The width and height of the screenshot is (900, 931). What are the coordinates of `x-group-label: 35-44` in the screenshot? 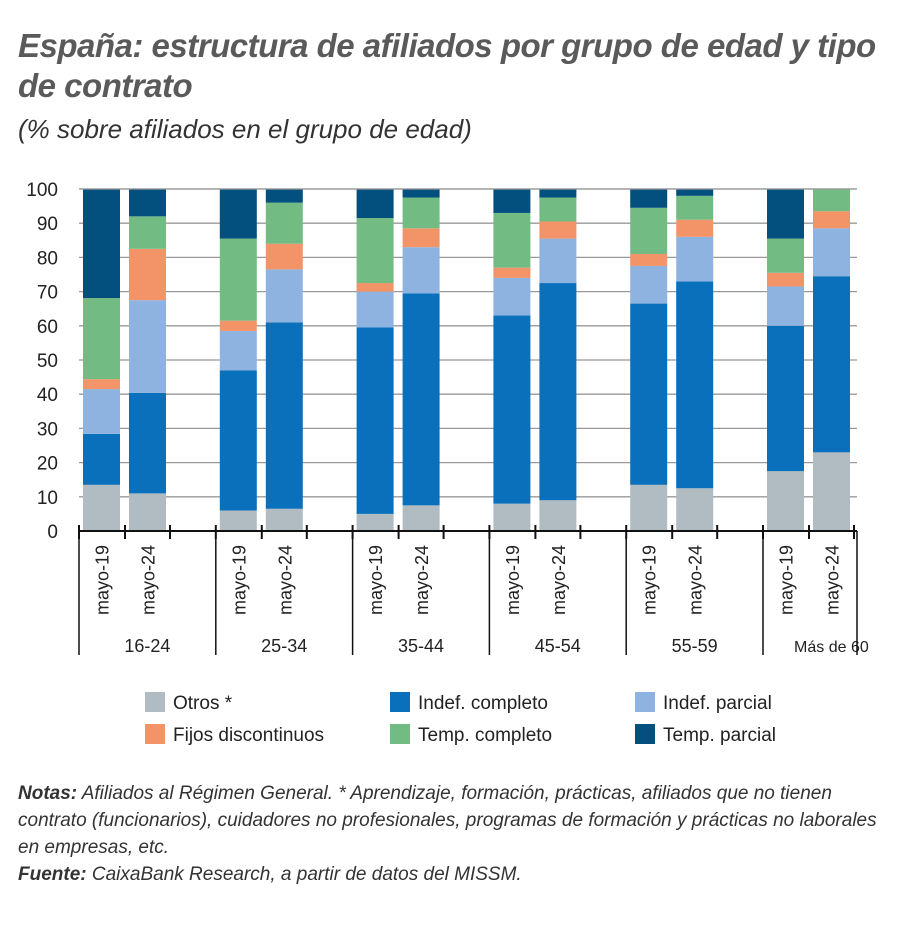 It's located at (421, 646).